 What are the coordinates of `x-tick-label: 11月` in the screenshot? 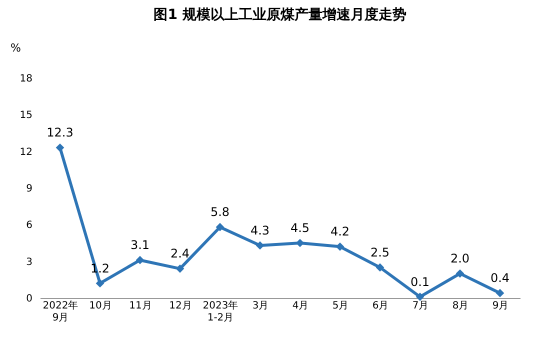 It's located at (140, 306).